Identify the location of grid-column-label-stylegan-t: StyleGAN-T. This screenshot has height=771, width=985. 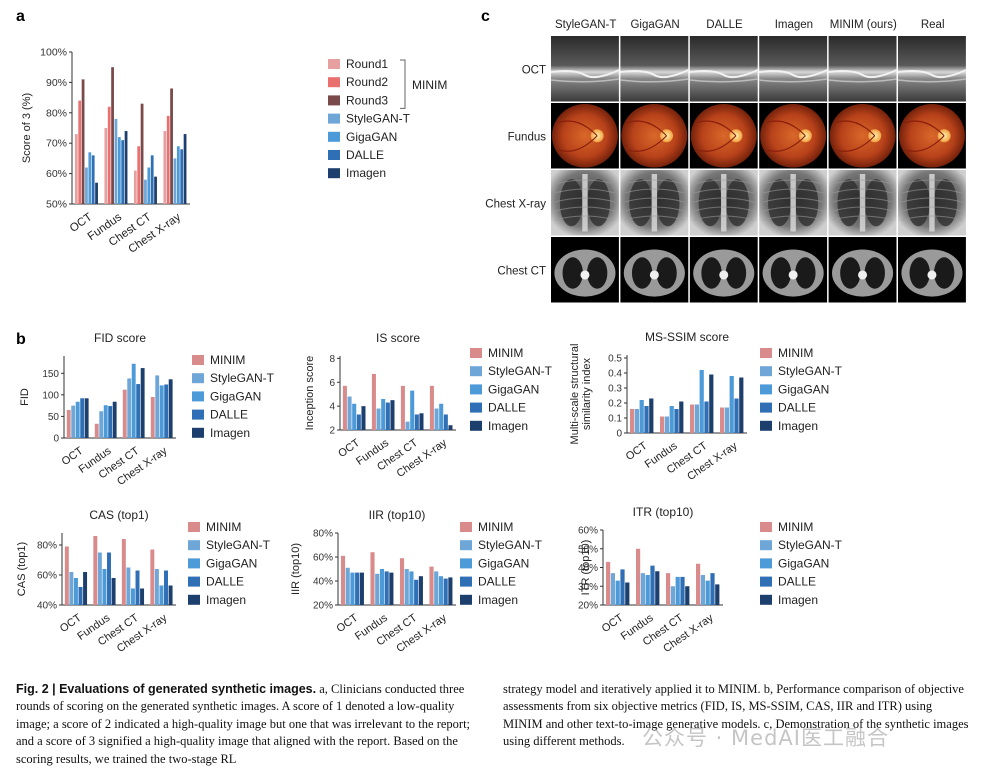
(585, 25).